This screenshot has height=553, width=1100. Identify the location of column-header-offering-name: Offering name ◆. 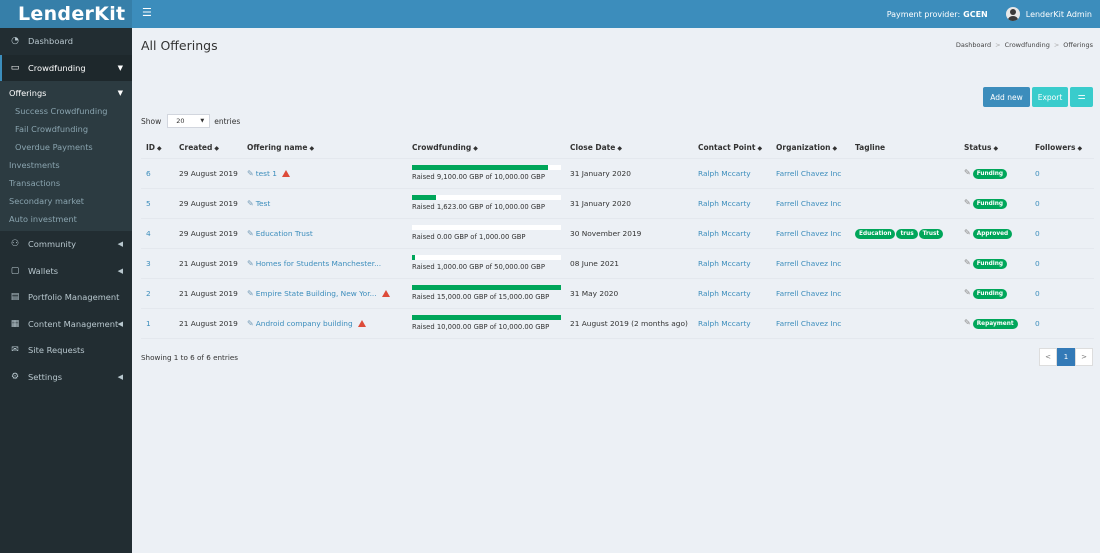
(324, 148).